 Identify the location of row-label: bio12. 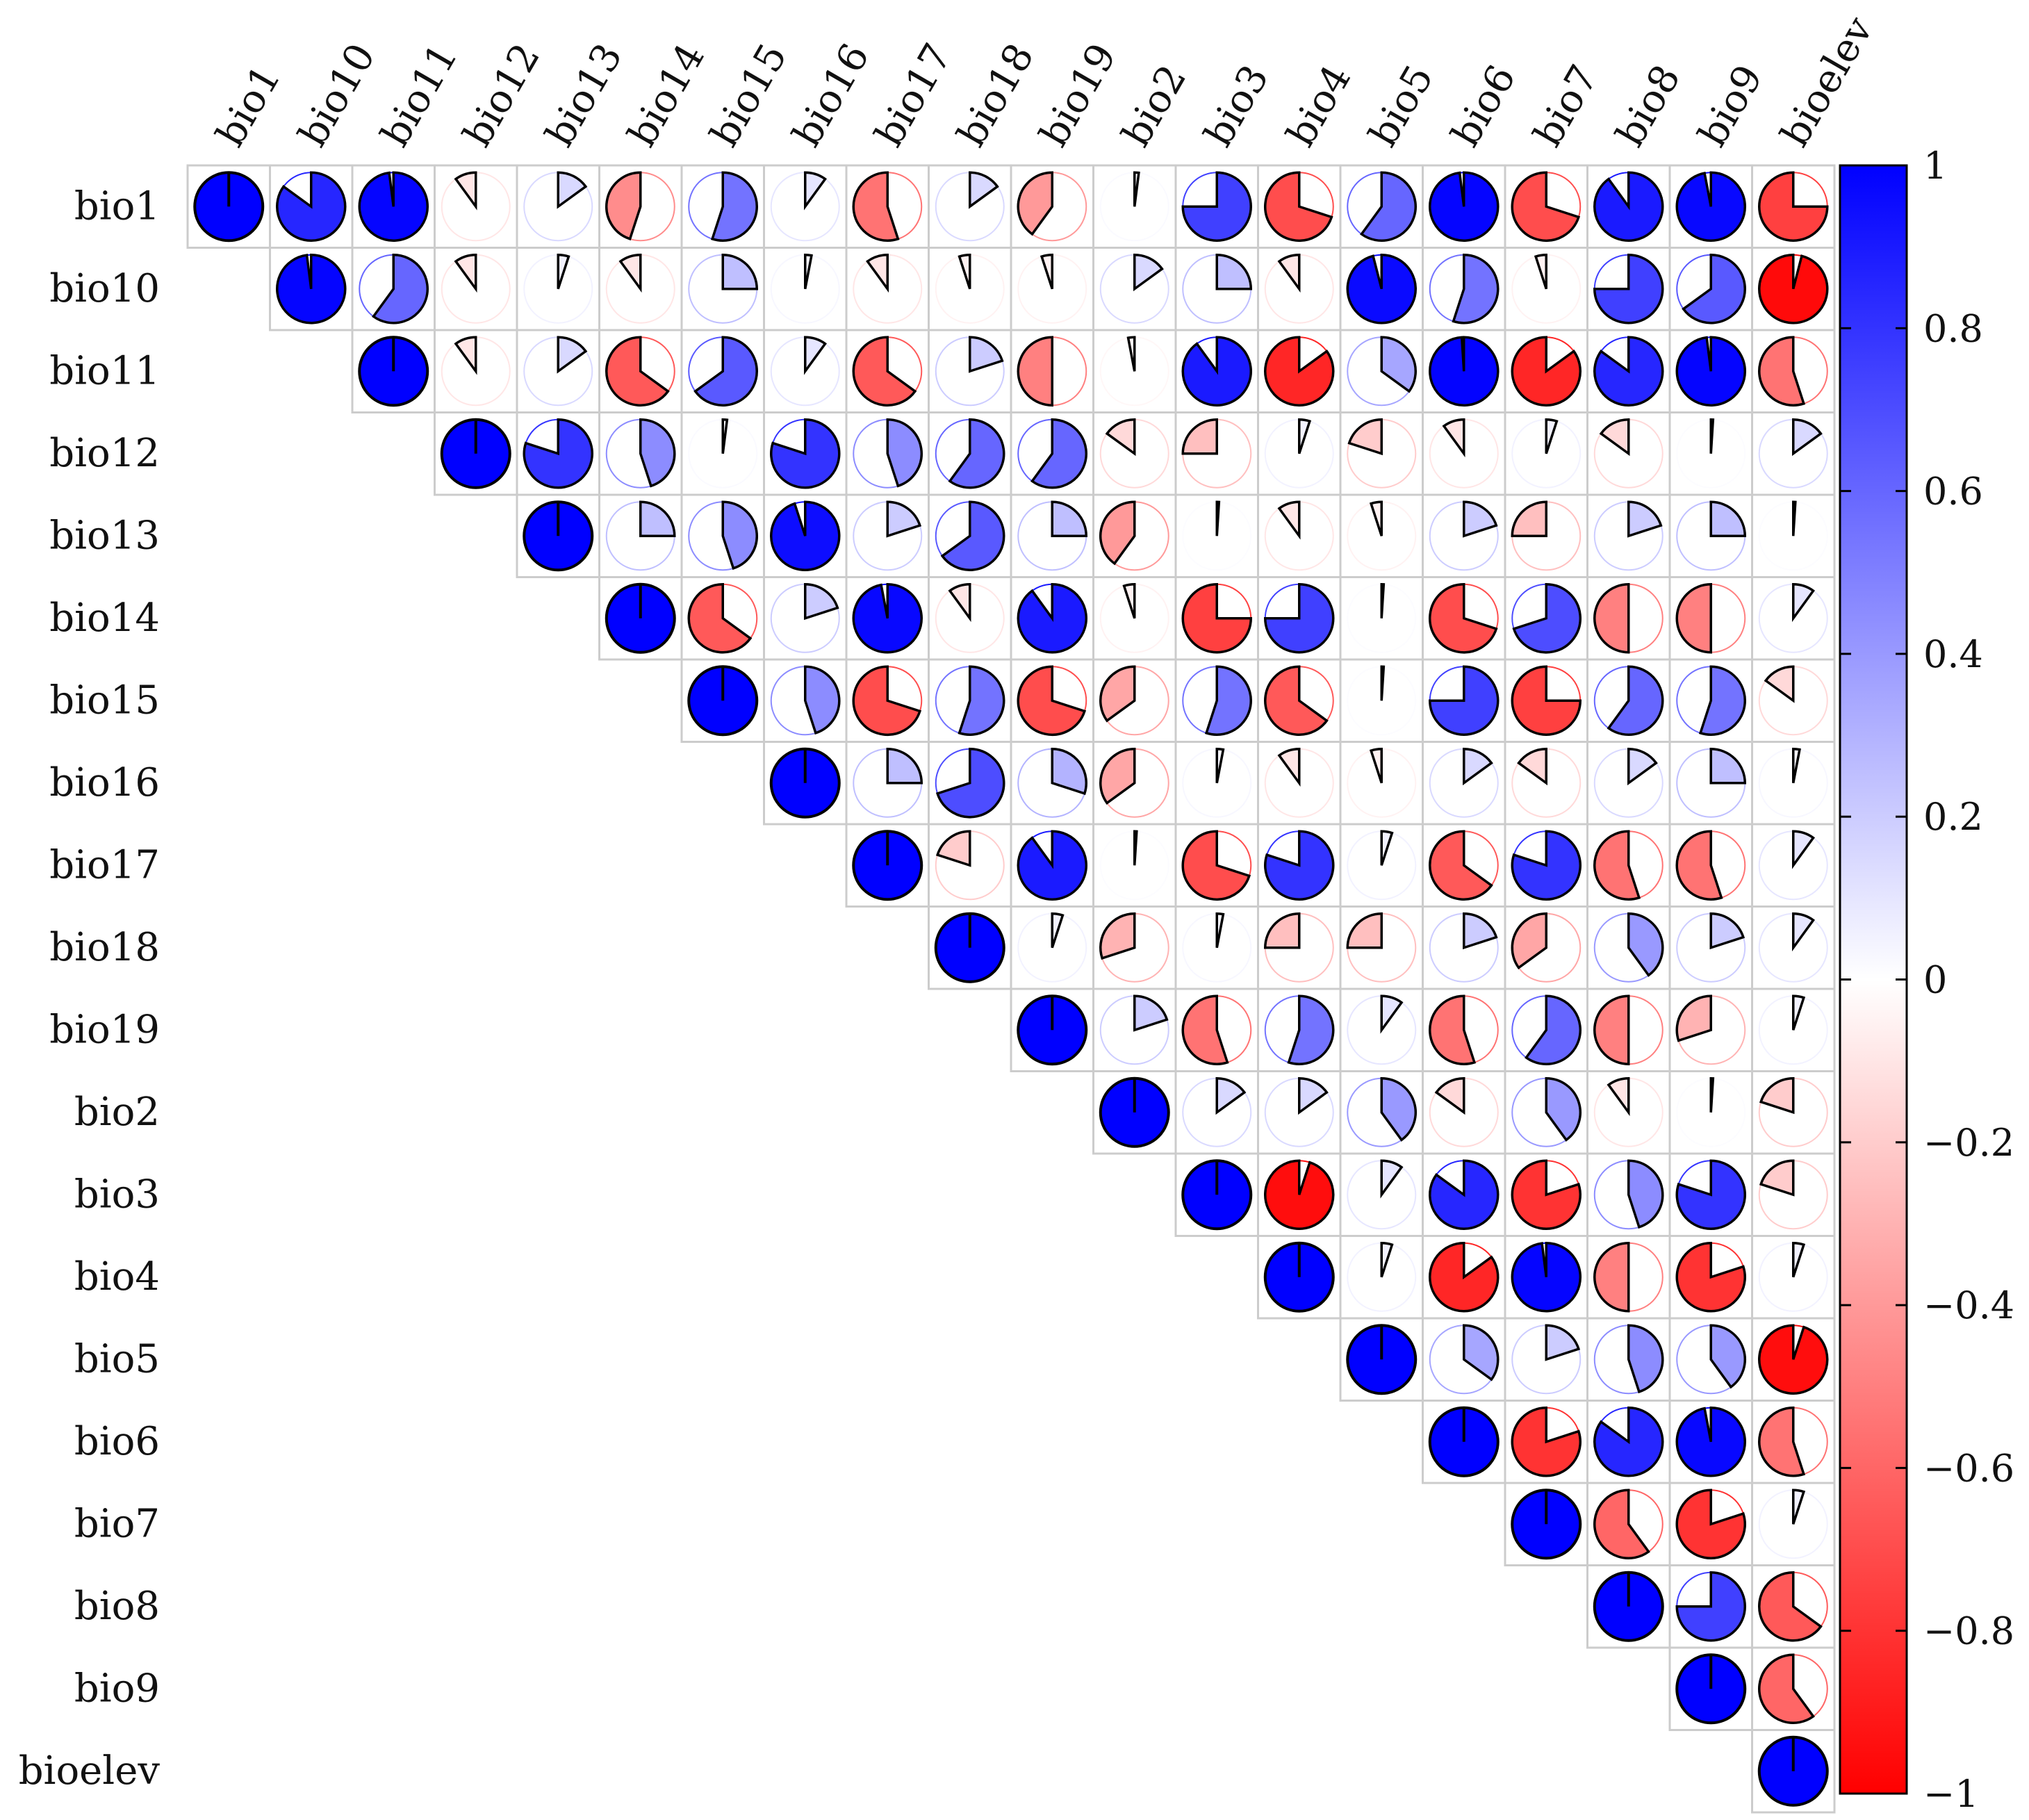
(104, 454).